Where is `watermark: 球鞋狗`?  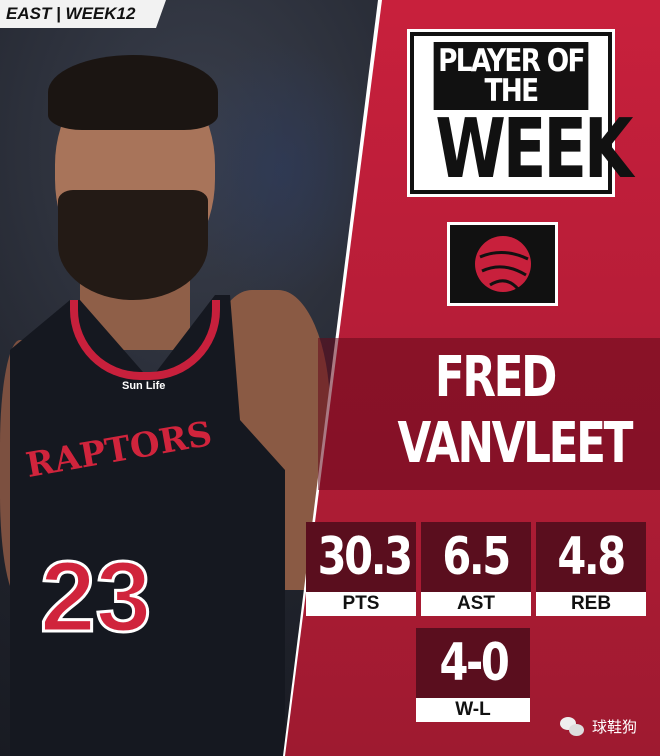 watermark: 球鞋狗 is located at coordinates (598, 726).